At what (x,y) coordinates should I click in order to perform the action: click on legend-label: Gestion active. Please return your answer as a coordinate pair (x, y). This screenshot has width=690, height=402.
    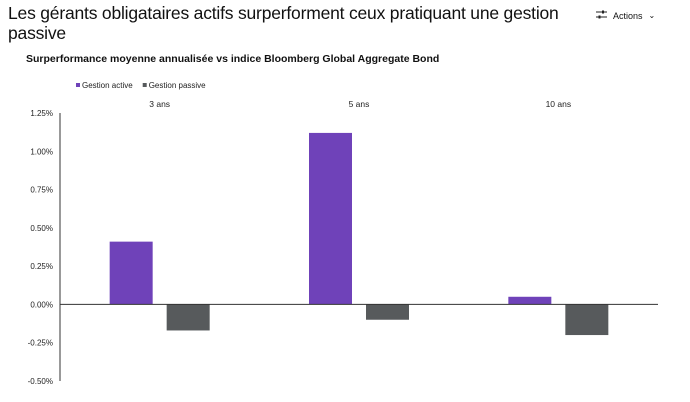
    Looking at the image, I should click on (107, 85).